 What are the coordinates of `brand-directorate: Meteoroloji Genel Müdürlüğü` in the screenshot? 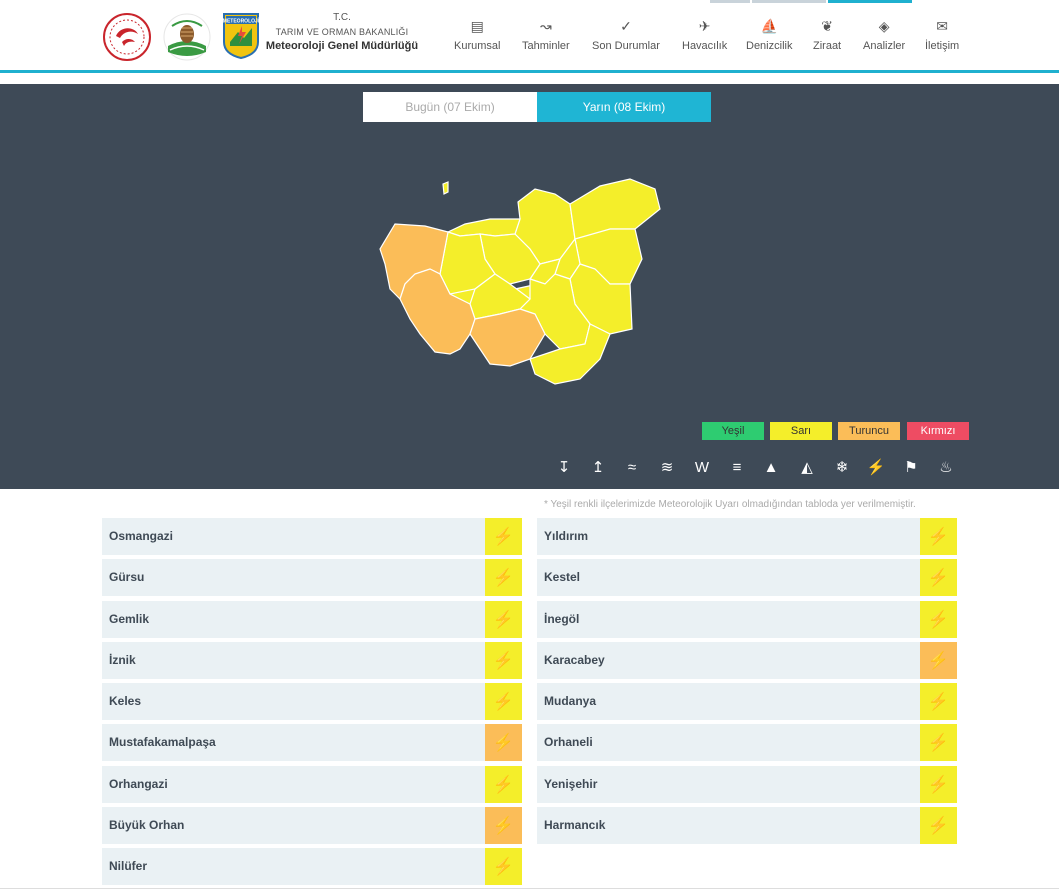 It's located at (342, 46).